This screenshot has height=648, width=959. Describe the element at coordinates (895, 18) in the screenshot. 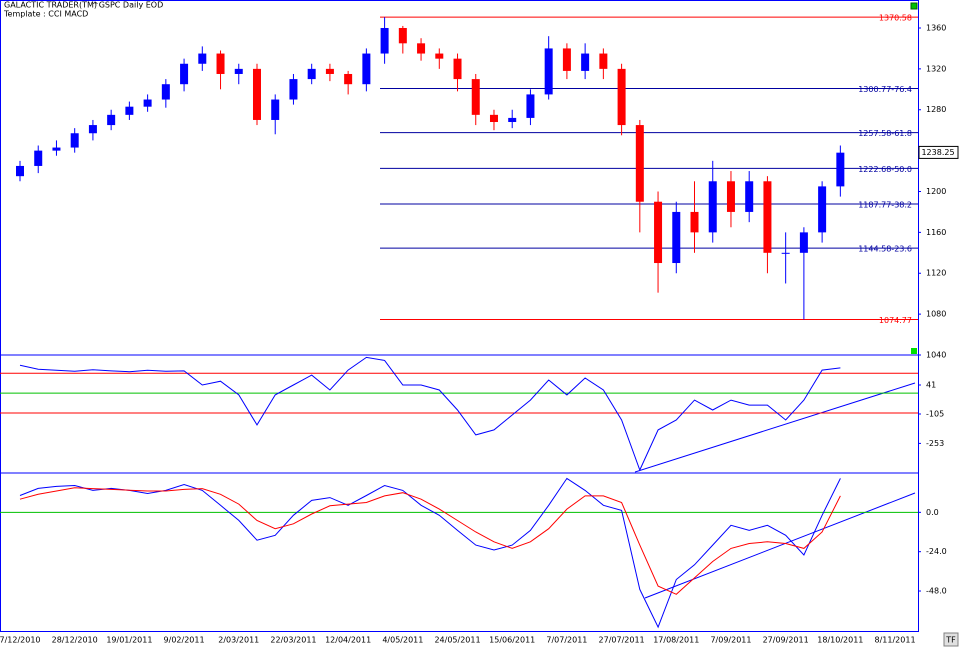

I see `fib-level-label: 1370.58` at that location.